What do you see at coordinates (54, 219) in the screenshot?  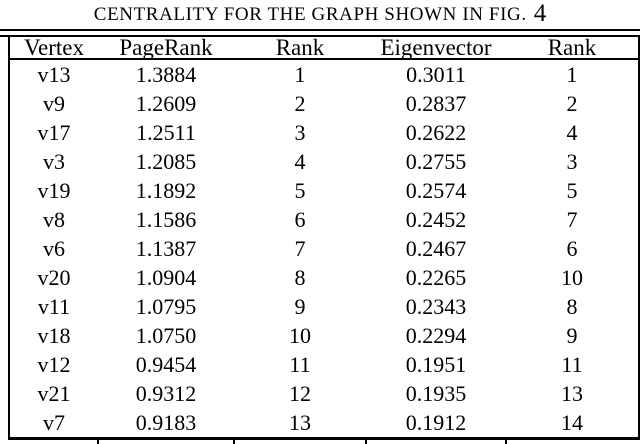 I see `vertex-cell: v8` at bounding box center [54, 219].